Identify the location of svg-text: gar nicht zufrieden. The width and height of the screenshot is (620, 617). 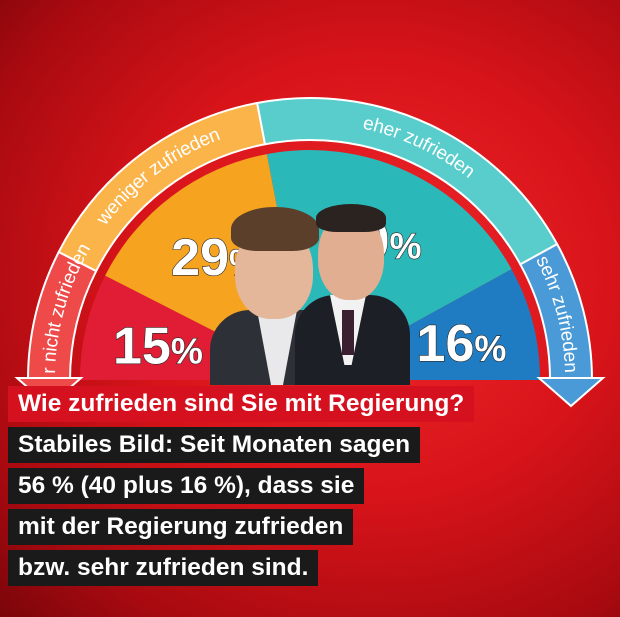
(47, 187).